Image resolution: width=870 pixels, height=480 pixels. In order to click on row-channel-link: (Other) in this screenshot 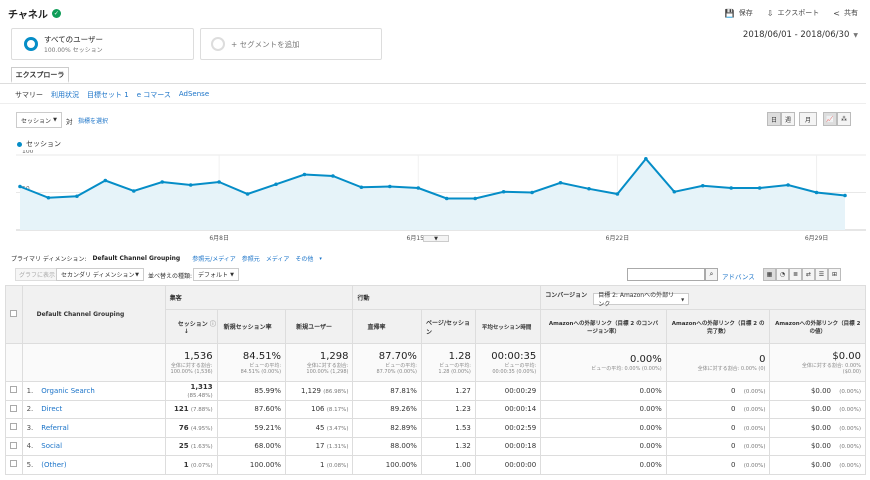, I will do `click(54, 464)`.